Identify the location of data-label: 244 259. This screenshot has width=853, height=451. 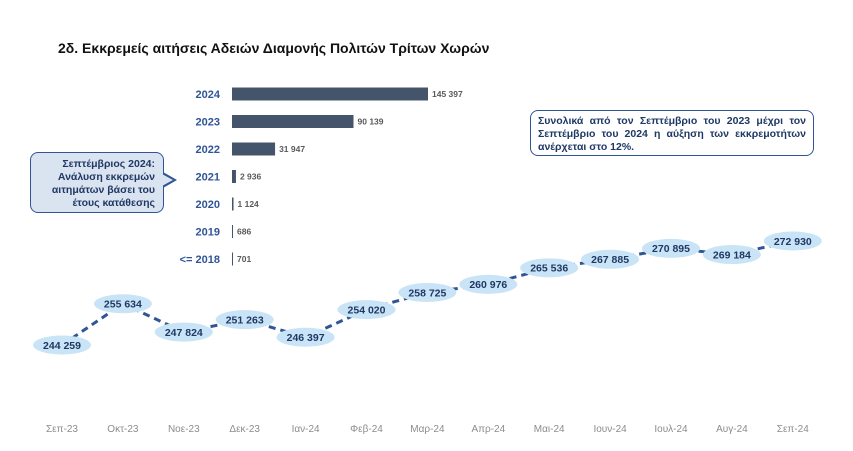
(62, 346).